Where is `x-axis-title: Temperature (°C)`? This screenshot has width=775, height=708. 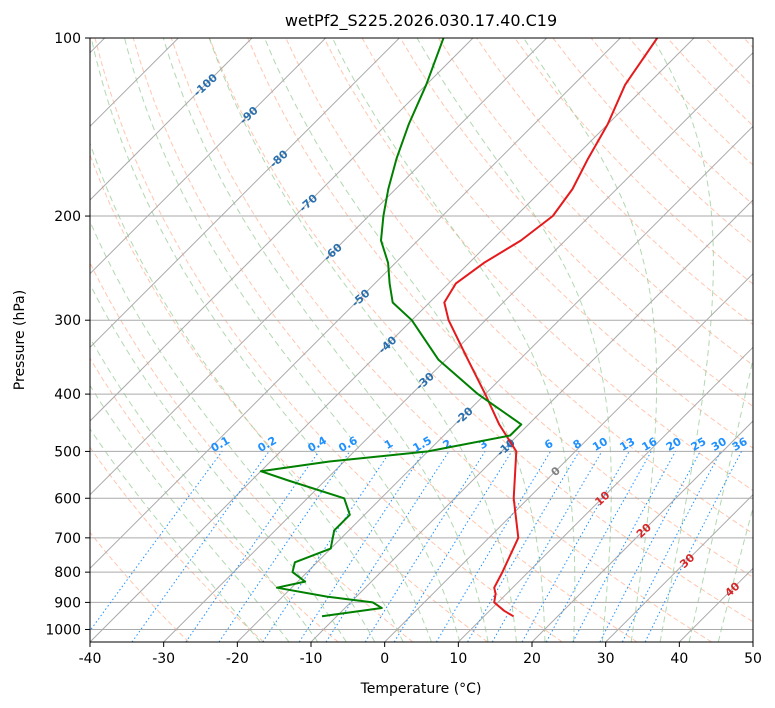 x-axis-title: Temperature (°C) is located at coordinates (421, 689).